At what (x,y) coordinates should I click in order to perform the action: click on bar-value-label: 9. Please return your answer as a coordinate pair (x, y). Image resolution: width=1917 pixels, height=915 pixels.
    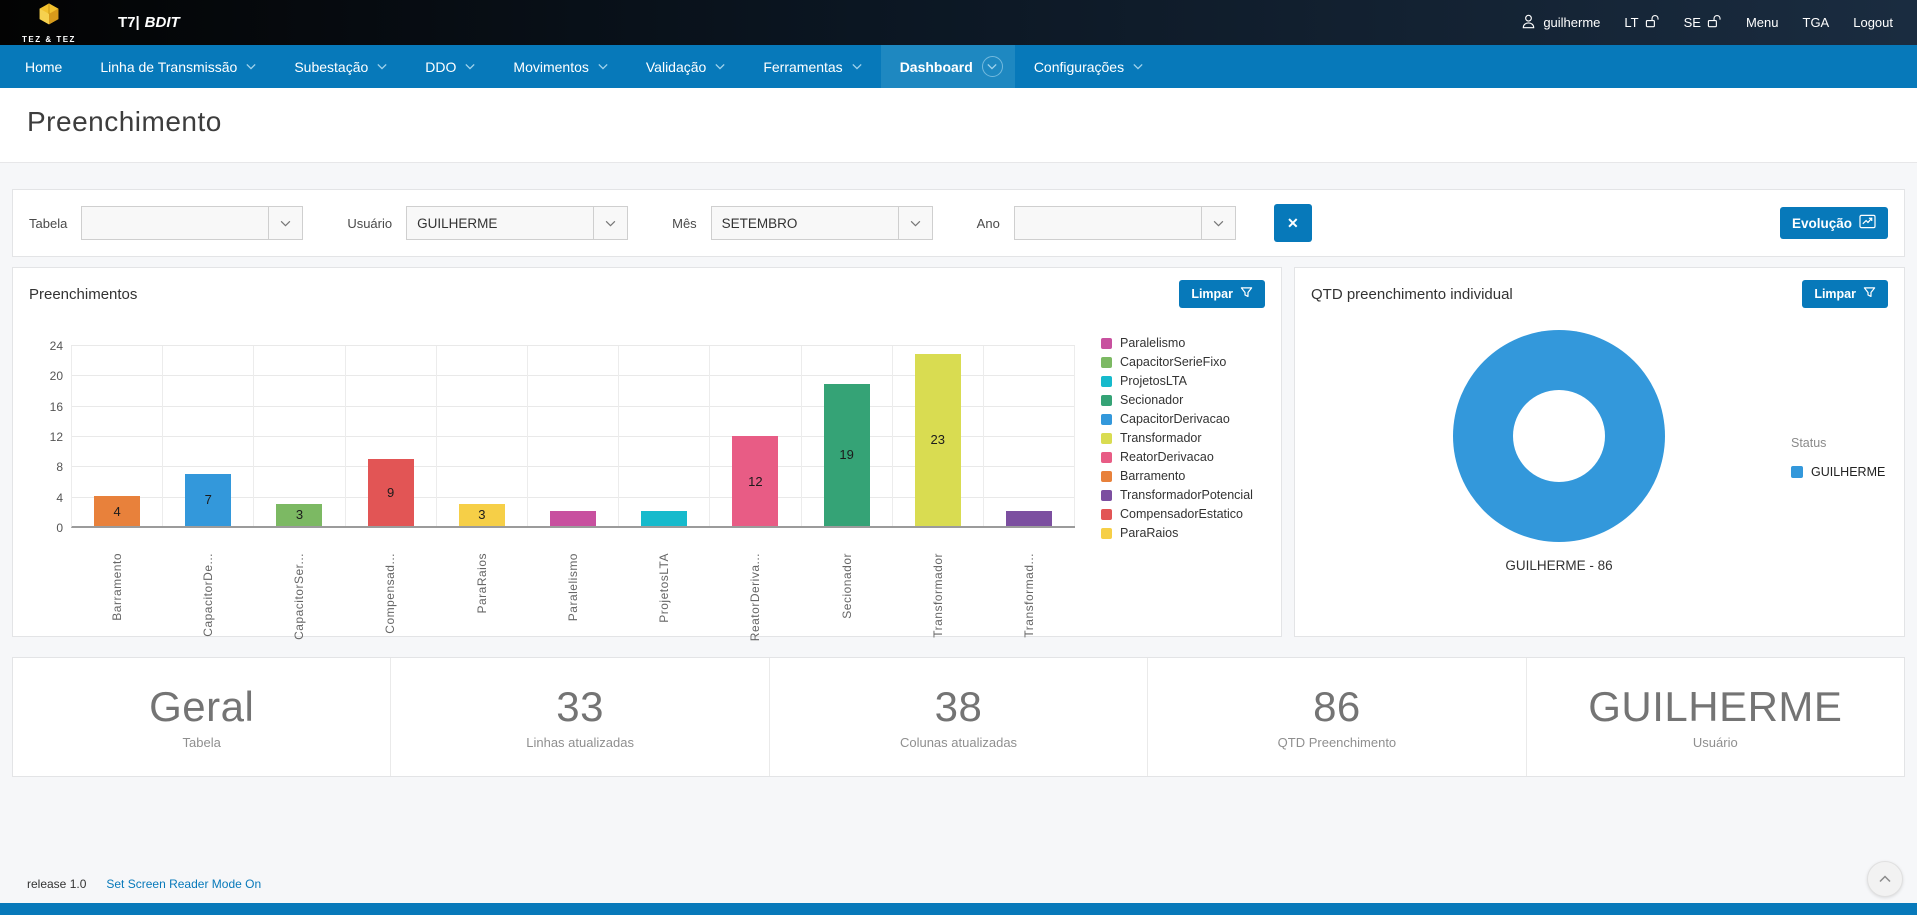
    Looking at the image, I should click on (391, 492).